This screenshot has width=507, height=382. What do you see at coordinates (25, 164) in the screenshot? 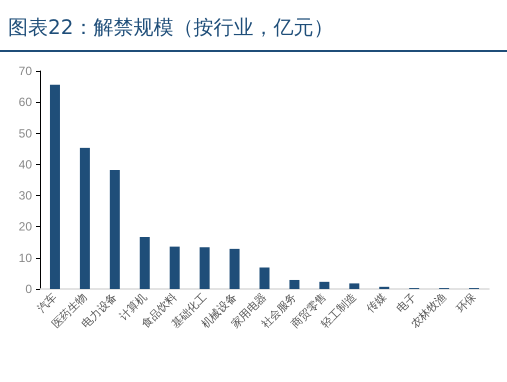
I see `y-tick-label: 40` at bounding box center [25, 164].